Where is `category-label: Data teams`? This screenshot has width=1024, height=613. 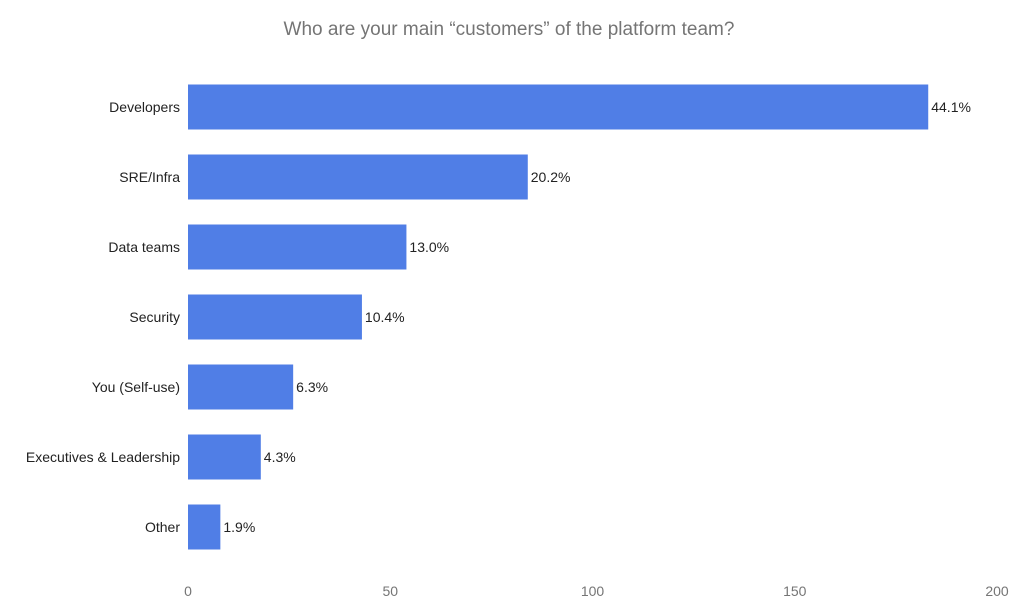 category-label: Data teams is located at coordinates (144, 247).